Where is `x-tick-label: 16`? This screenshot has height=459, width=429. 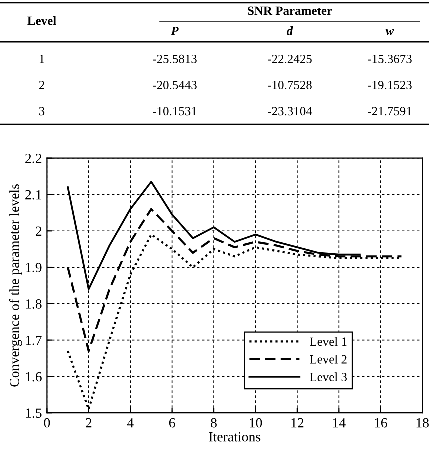 x-tick-label: 16 is located at coordinates (381, 423).